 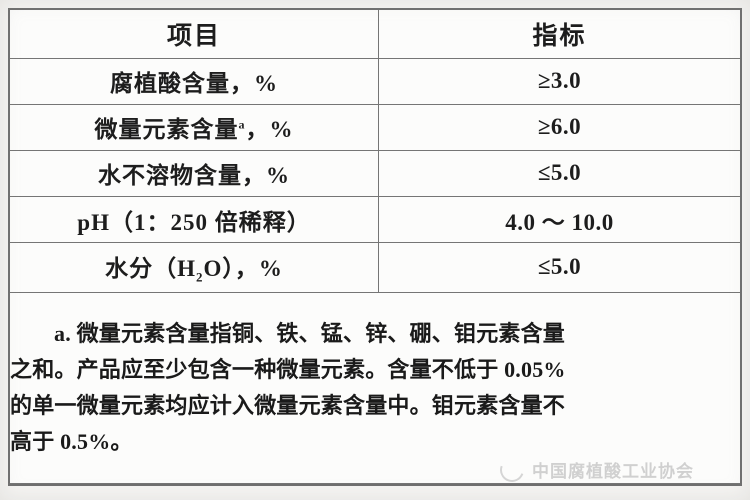 I want to click on table-row: pH（1：250 倍稀释） 4.0 ～ 10.0, so click(x=375, y=220).